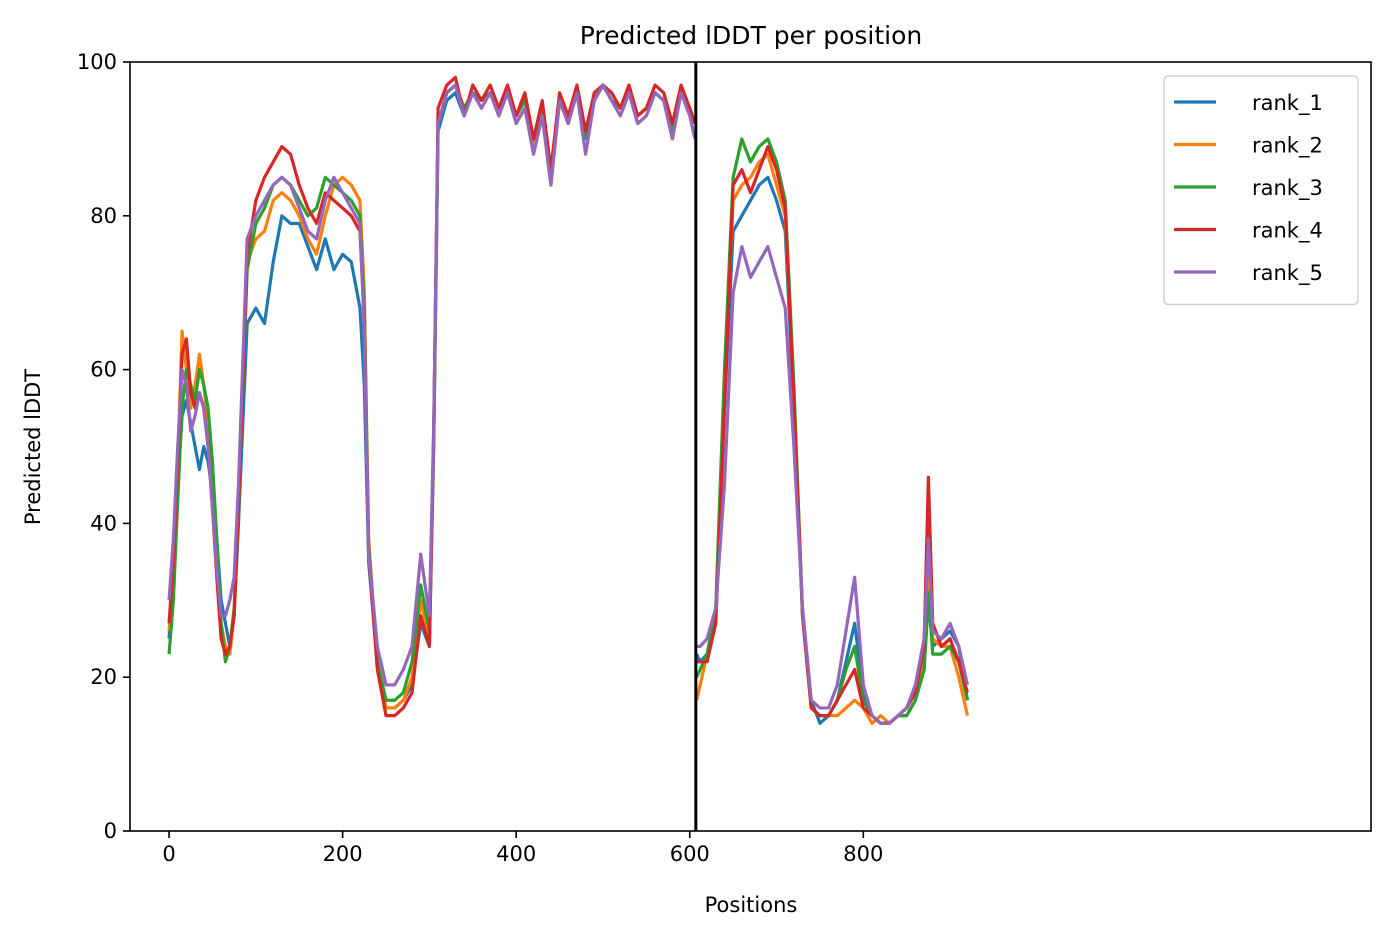 This screenshot has height=939, width=1391. I want to click on legend-label: rank_4, so click(1287, 231).